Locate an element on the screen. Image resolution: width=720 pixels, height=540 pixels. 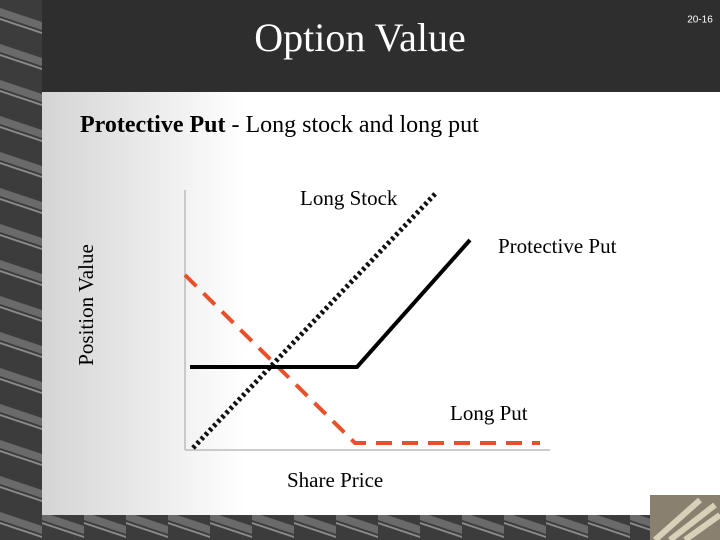
corner-image-stripes is located at coordinates (686, 518).